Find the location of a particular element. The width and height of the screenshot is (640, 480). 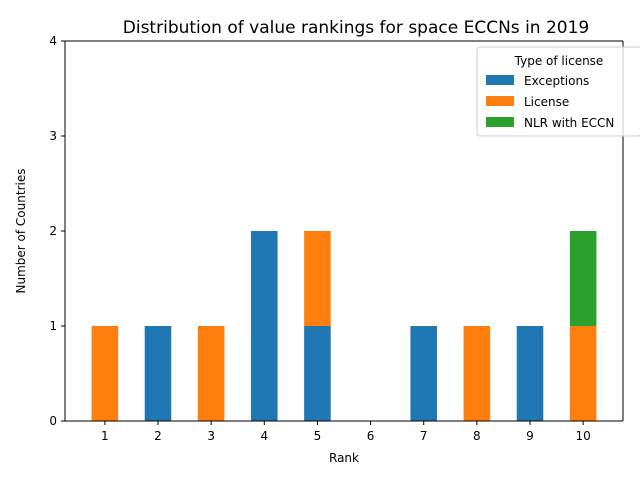

x-tick-label: 3 is located at coordinates (211, 436).